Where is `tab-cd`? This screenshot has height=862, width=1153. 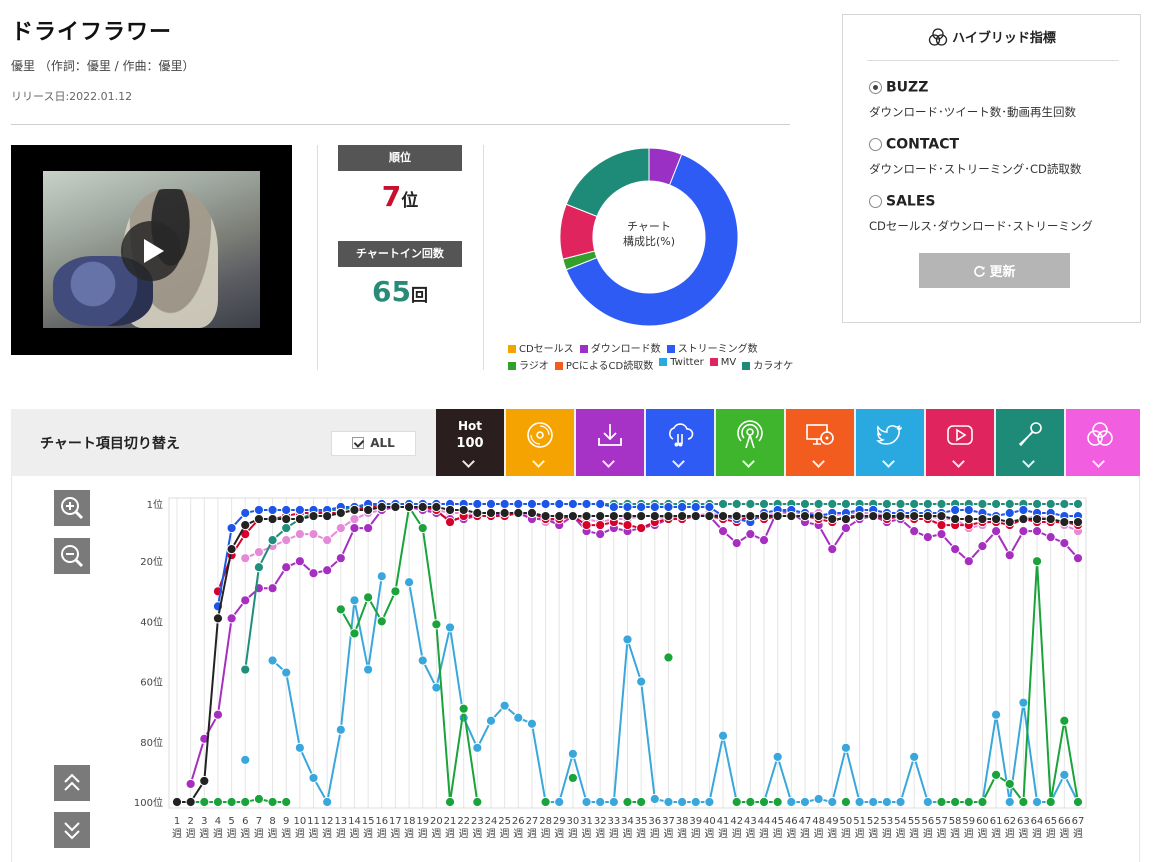 tab-cd is located at coordinates (540, 442).